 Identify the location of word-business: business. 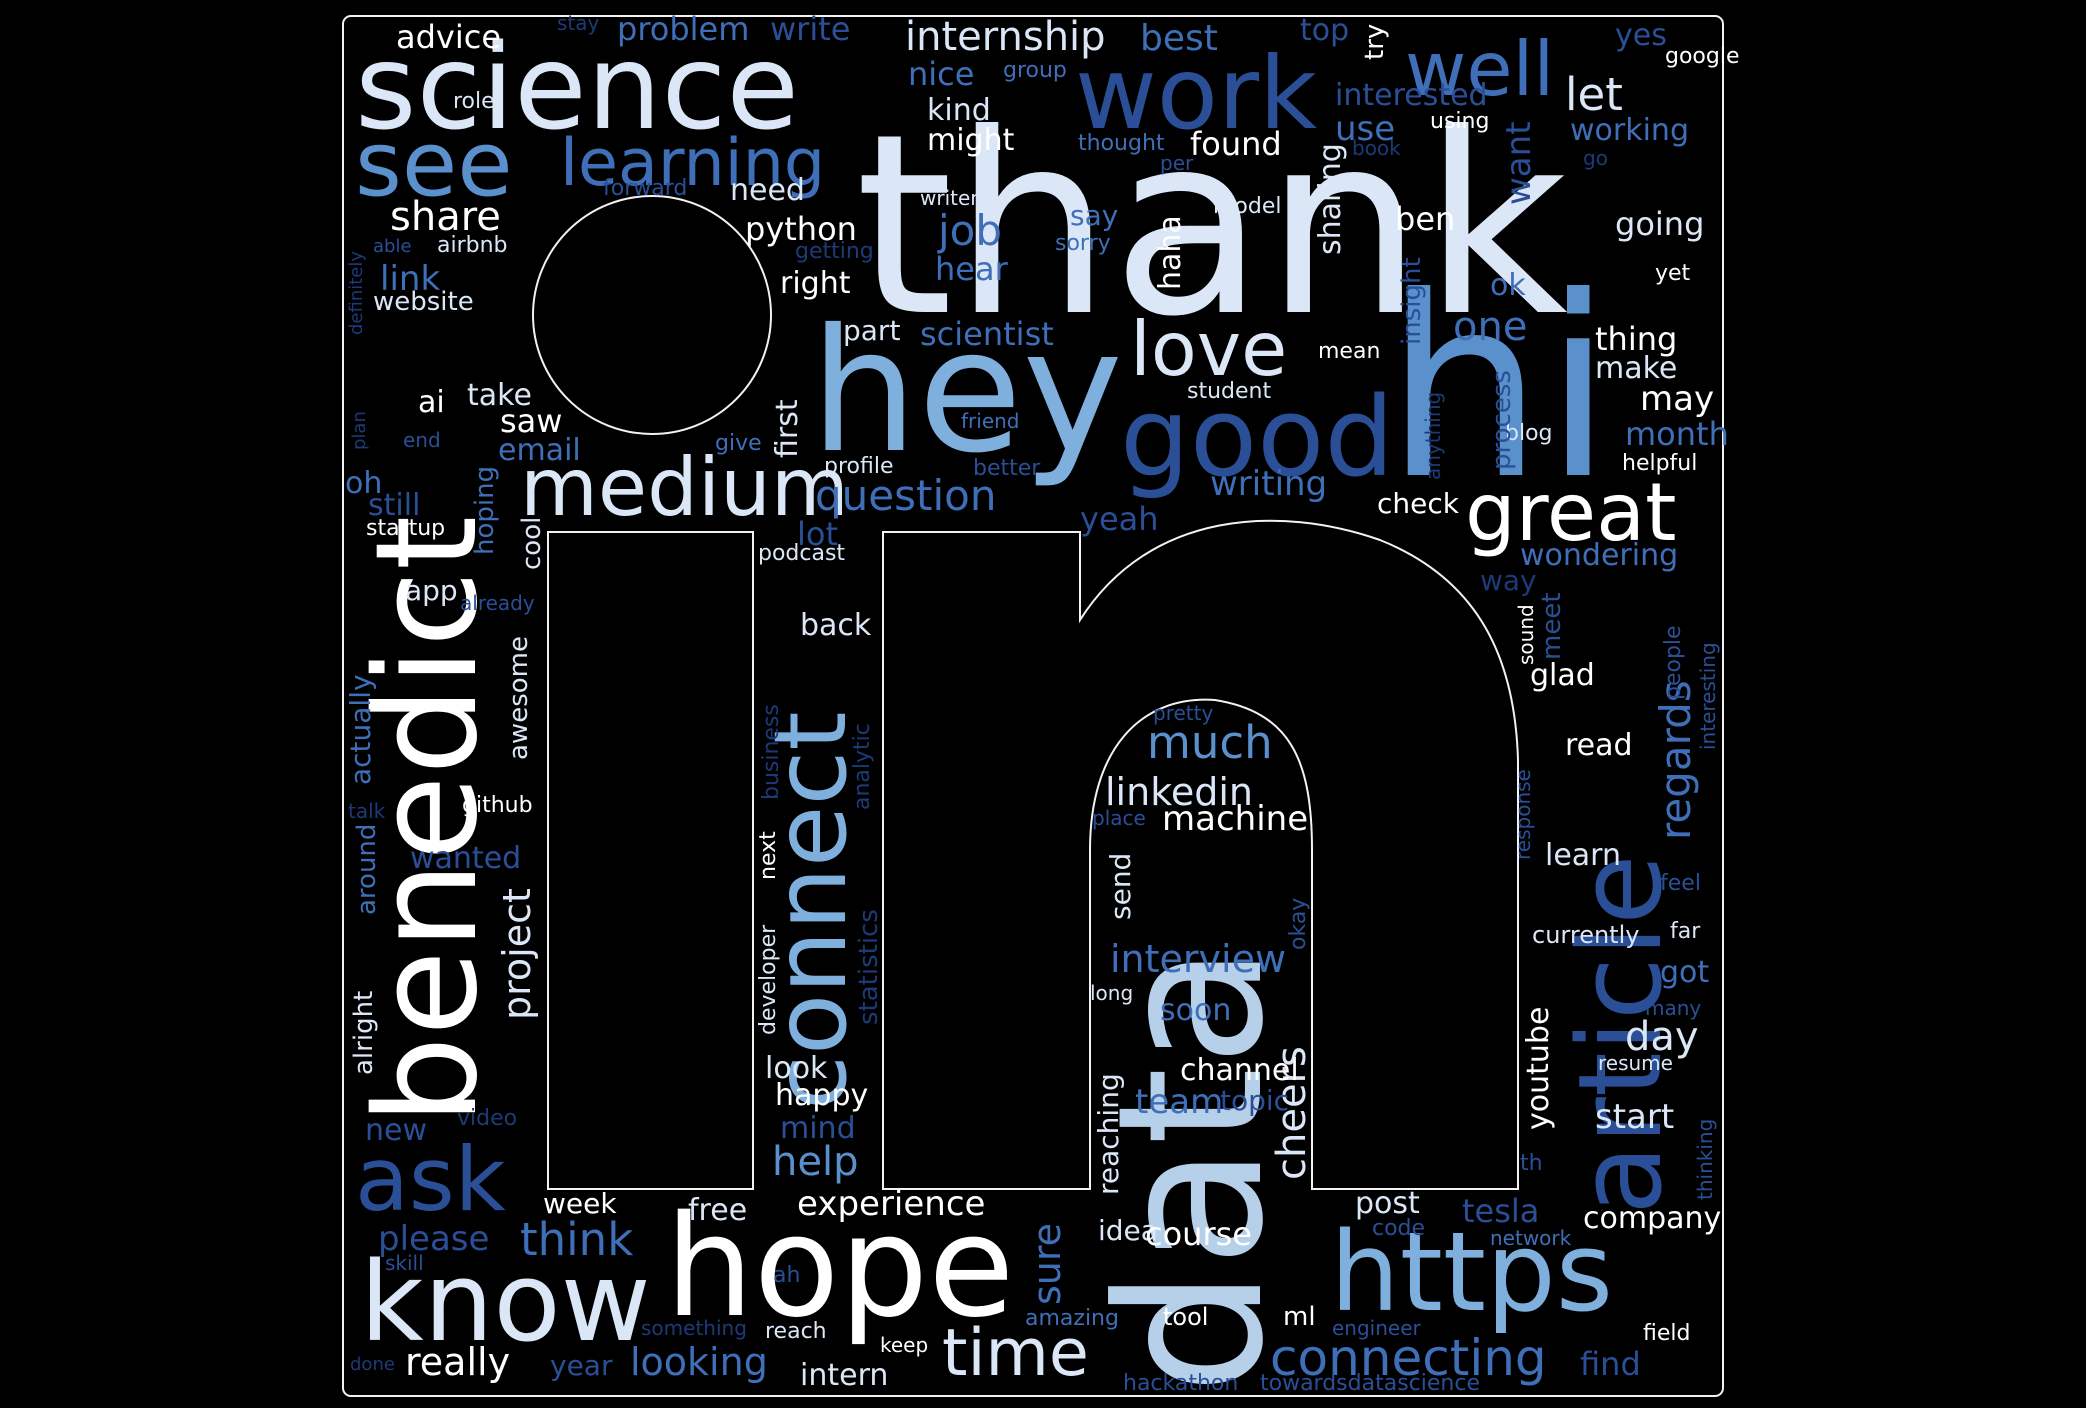
(771, 752).